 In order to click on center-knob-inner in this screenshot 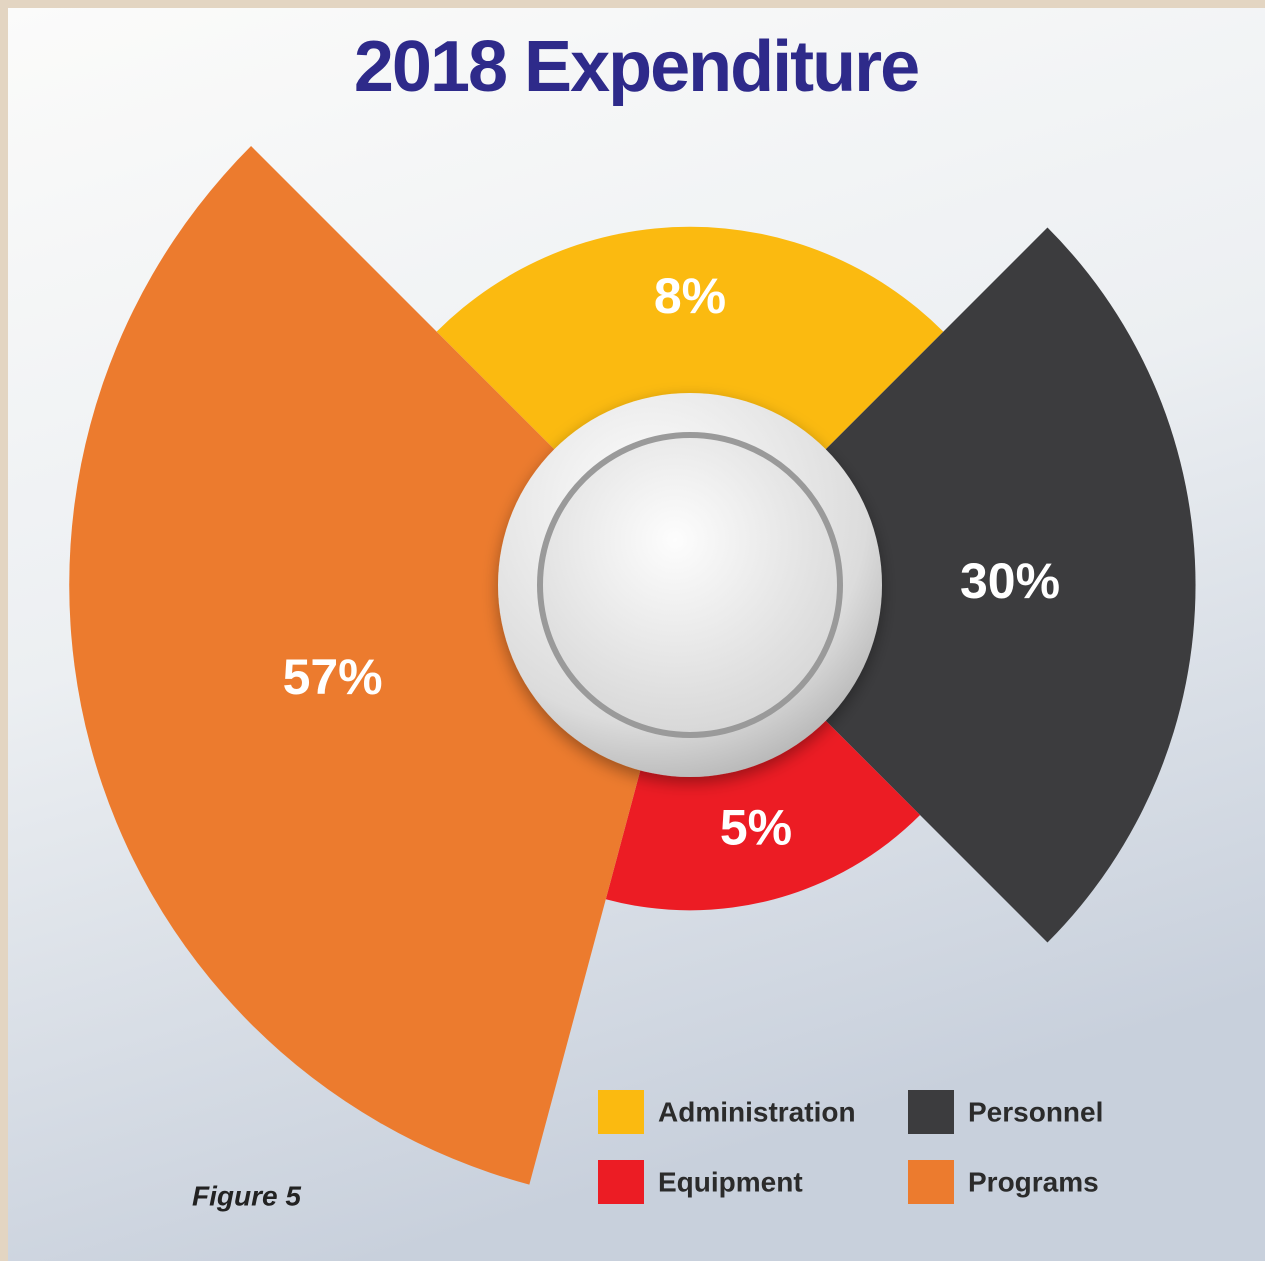, I will do `click(690, 585)`.